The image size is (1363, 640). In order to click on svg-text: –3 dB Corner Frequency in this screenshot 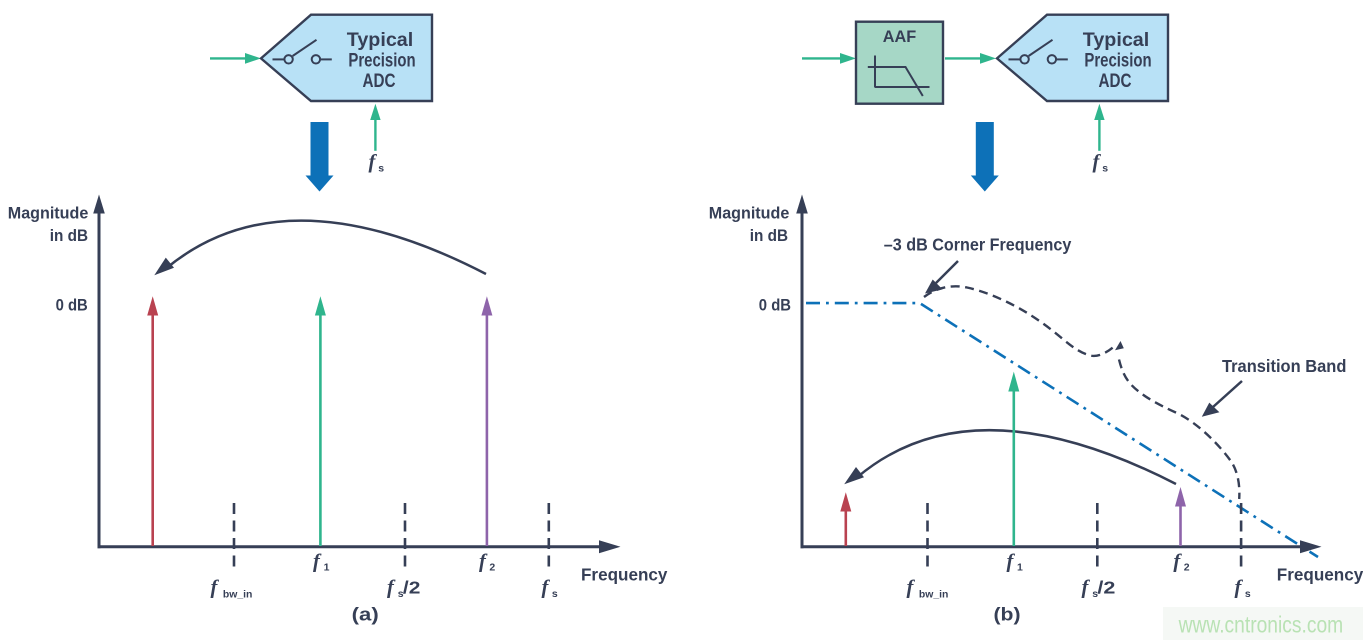, I will do `click(978, 245)`.